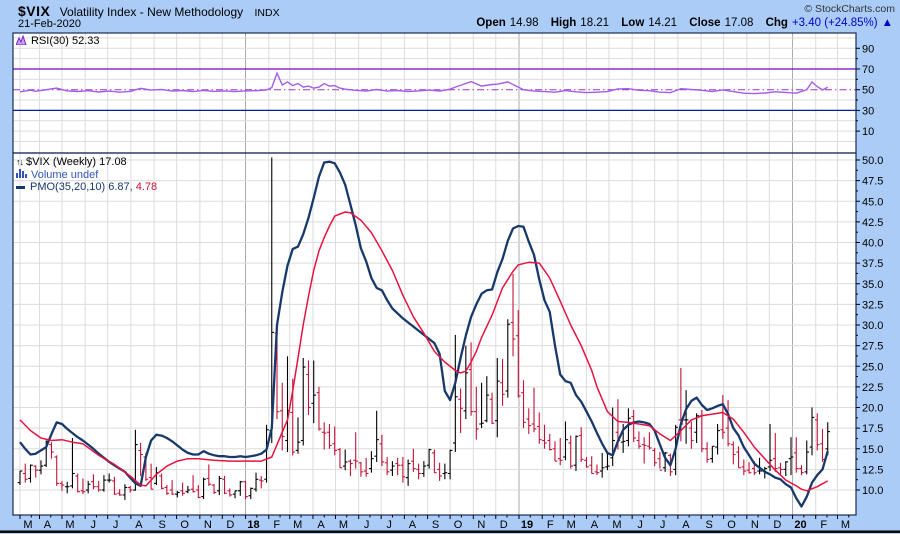  I want to click on rsi-legend: RSI(30) 52.33, so click(57, 41).